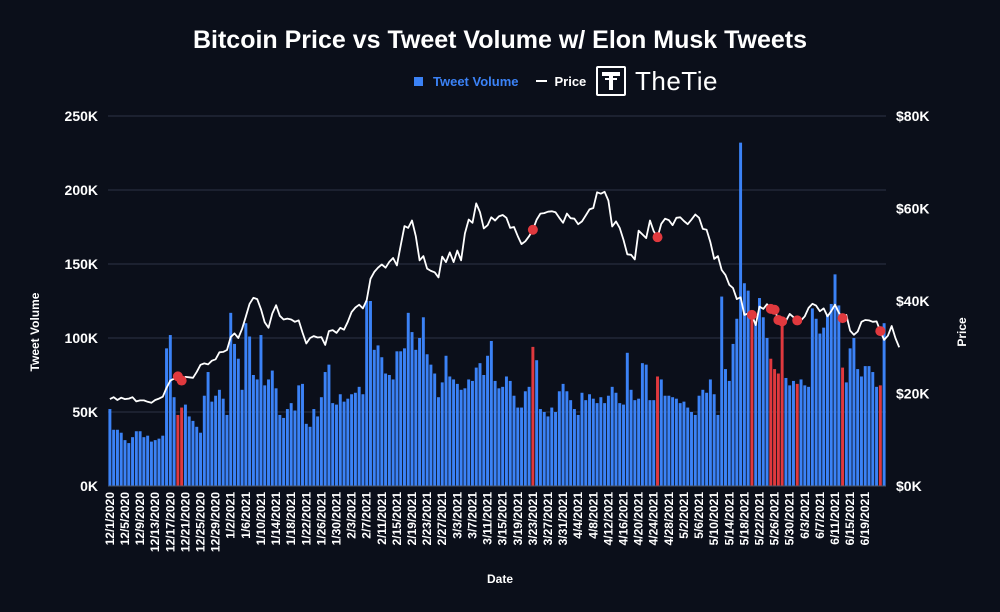  What do you see at coordinates (89, 486) in the screenshot?
I see `y-tick-label: 0K` at bounding box center [89, 486].